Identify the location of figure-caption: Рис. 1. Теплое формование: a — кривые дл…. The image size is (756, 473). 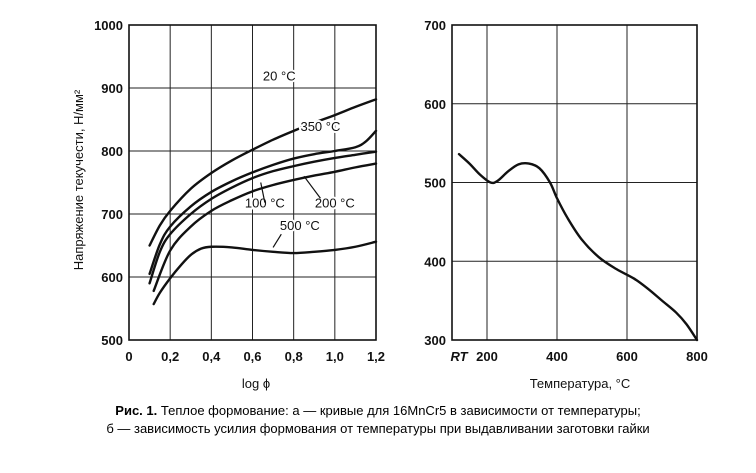
(378, 420).